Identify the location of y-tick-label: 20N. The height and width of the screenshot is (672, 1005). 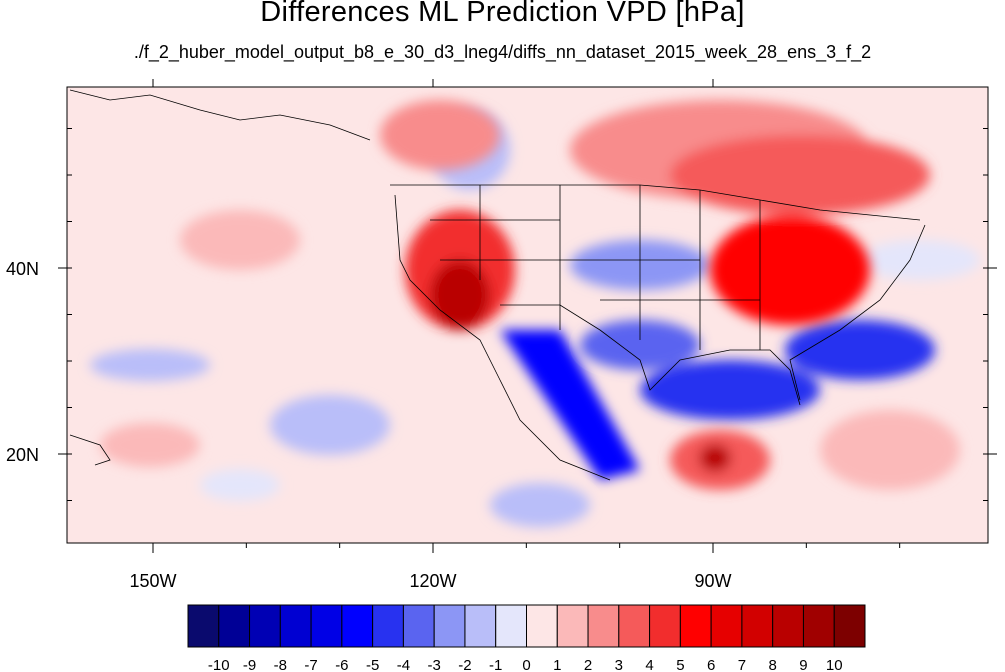
(22, 455).